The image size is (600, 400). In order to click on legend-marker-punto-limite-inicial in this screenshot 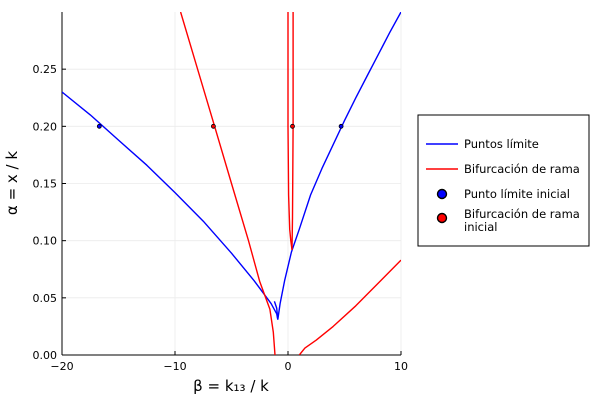, I will do `click(442, 194)`.